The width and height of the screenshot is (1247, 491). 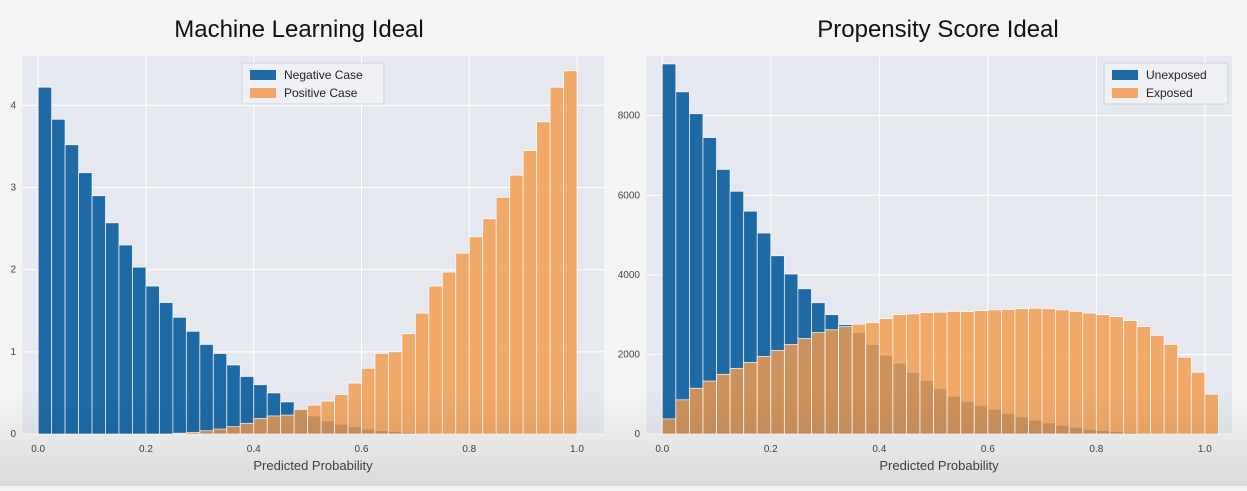 What do you see at coordinates (299, 29) in the screenshot?
I see `chart-title: Machine Learning Ideal` at bounding box center [299, 29].